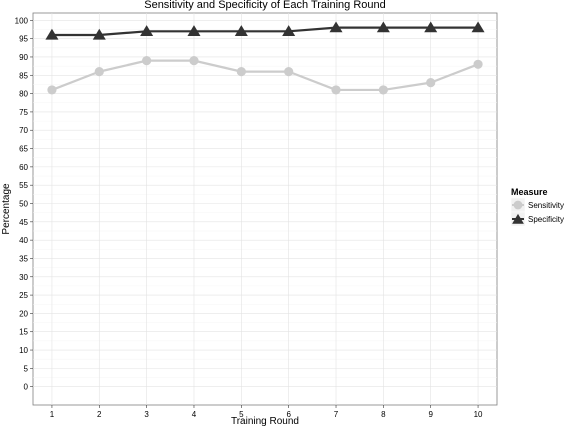 Image resolution: width=564 pixels, height=427 pixels. What do you see at coordinates (23, 167) in the screenshot?
I see `y-tick-label: 60` at bounding box center [23, 167].